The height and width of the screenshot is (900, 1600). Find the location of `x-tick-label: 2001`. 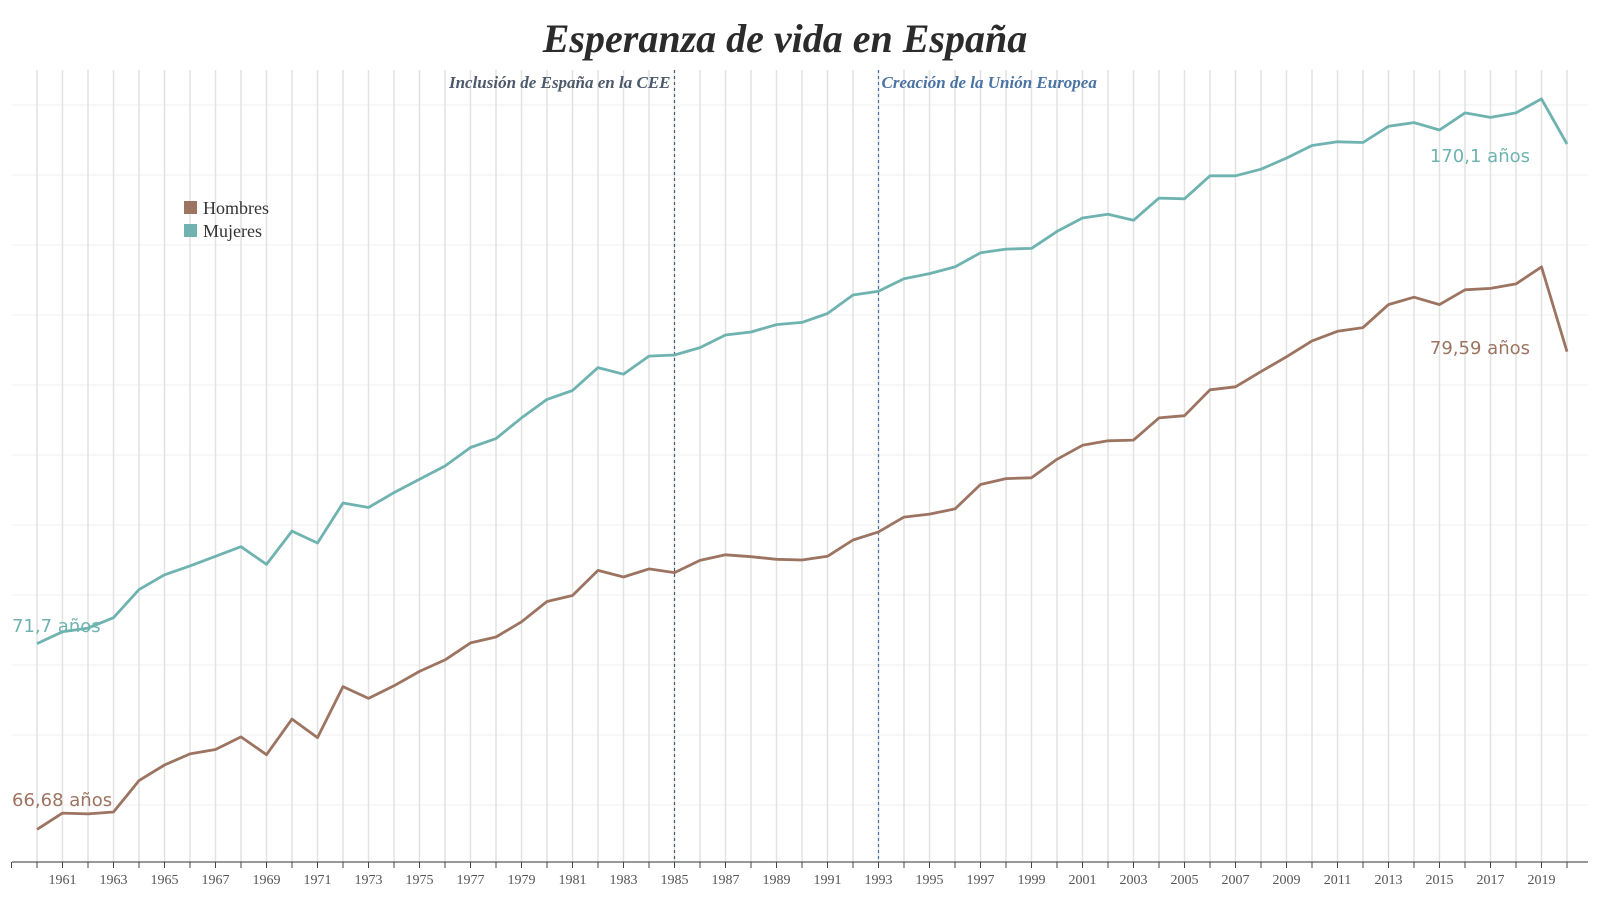

x-tick-label: 2001 is located at coordinates (1083, 880).